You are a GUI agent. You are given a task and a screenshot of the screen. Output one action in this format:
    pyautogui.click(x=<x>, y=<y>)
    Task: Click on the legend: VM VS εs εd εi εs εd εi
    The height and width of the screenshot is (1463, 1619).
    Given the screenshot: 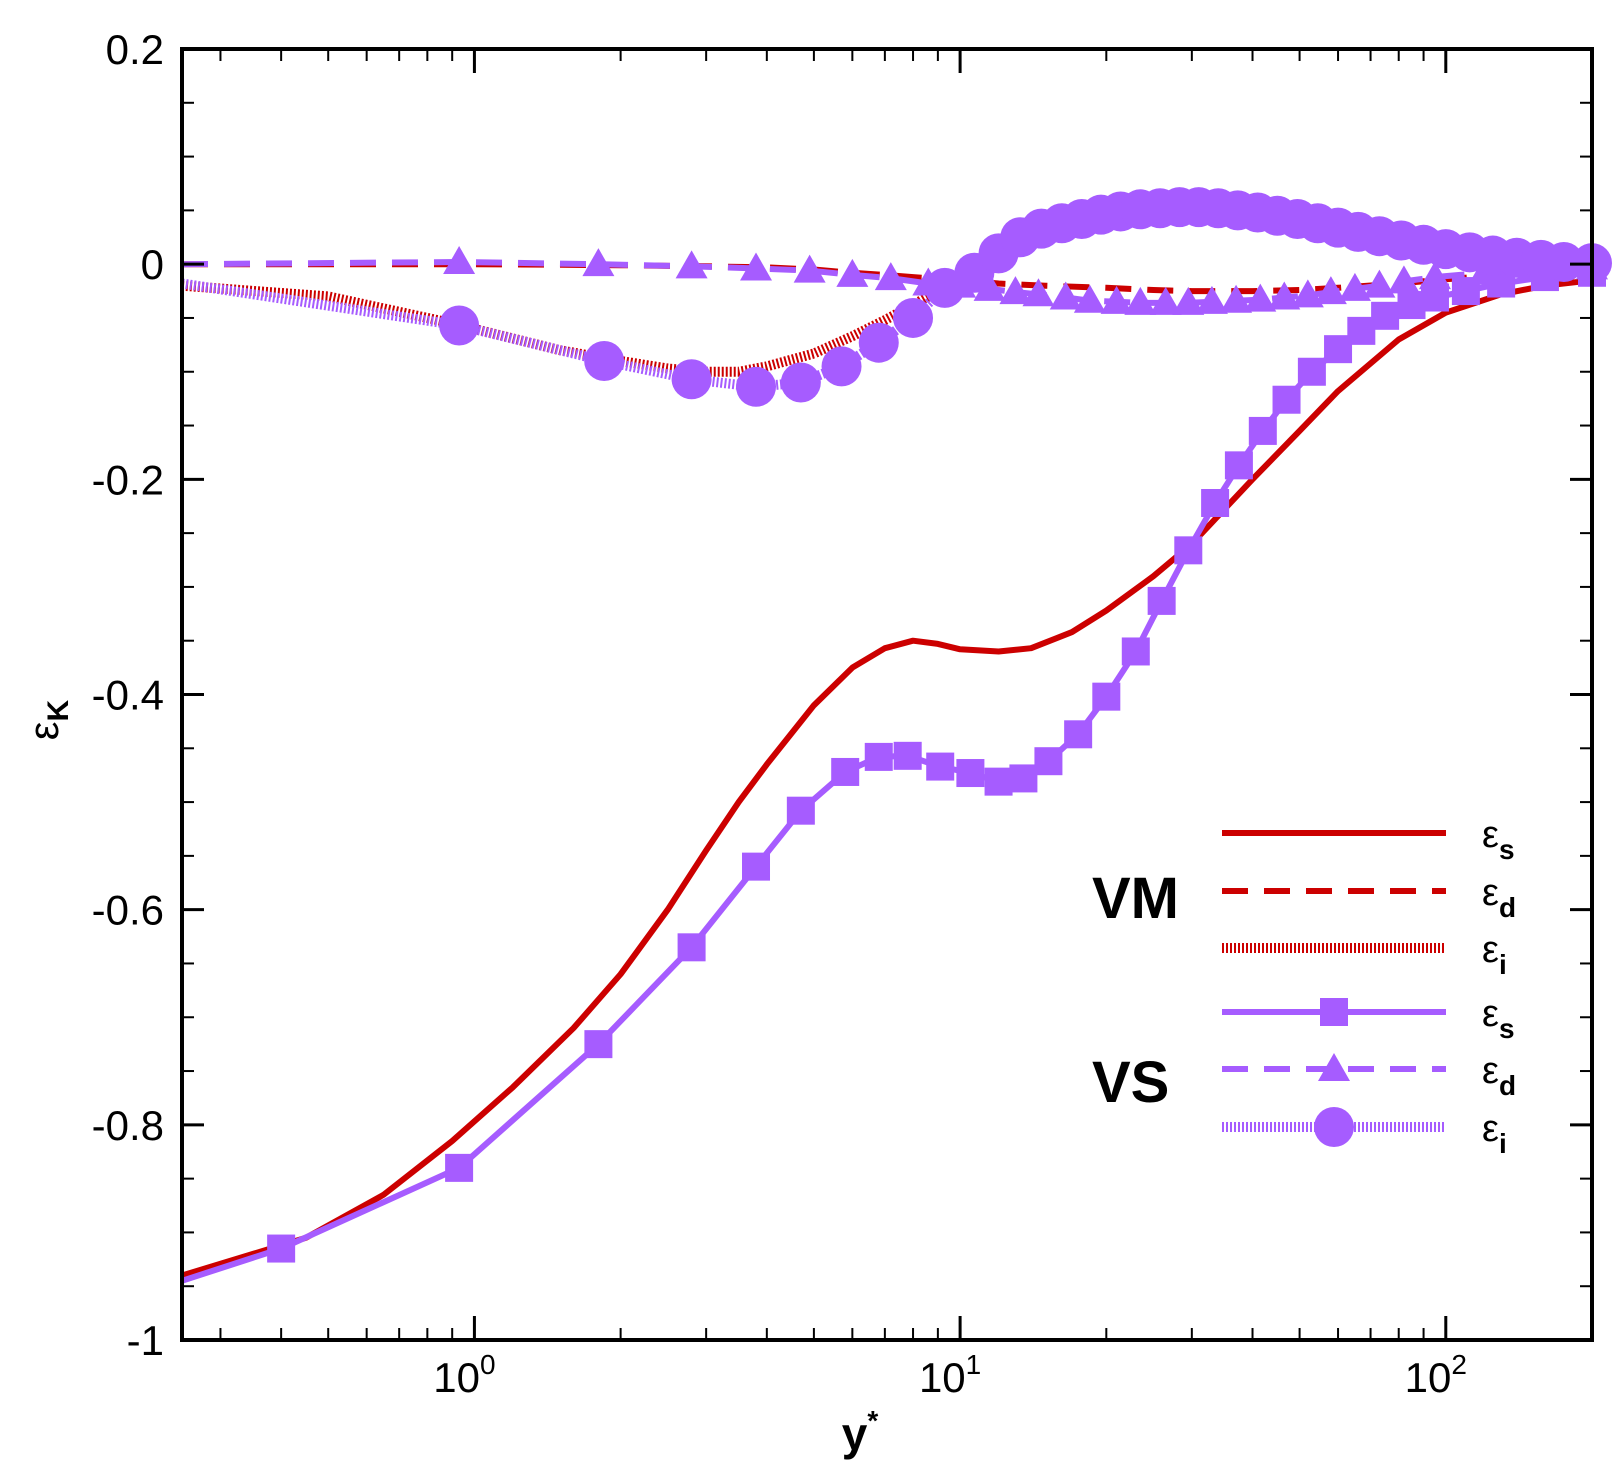 What is the action you would take?
    pyautogui.click(x=1304, y=986)
    